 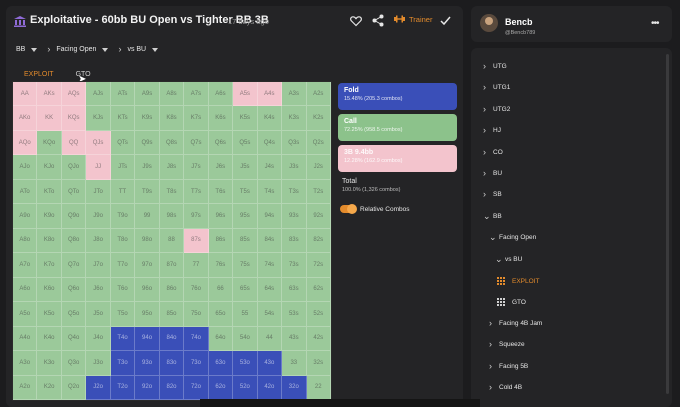 I want to click on hand-cell: Q2s, so click(x=318, y=143).